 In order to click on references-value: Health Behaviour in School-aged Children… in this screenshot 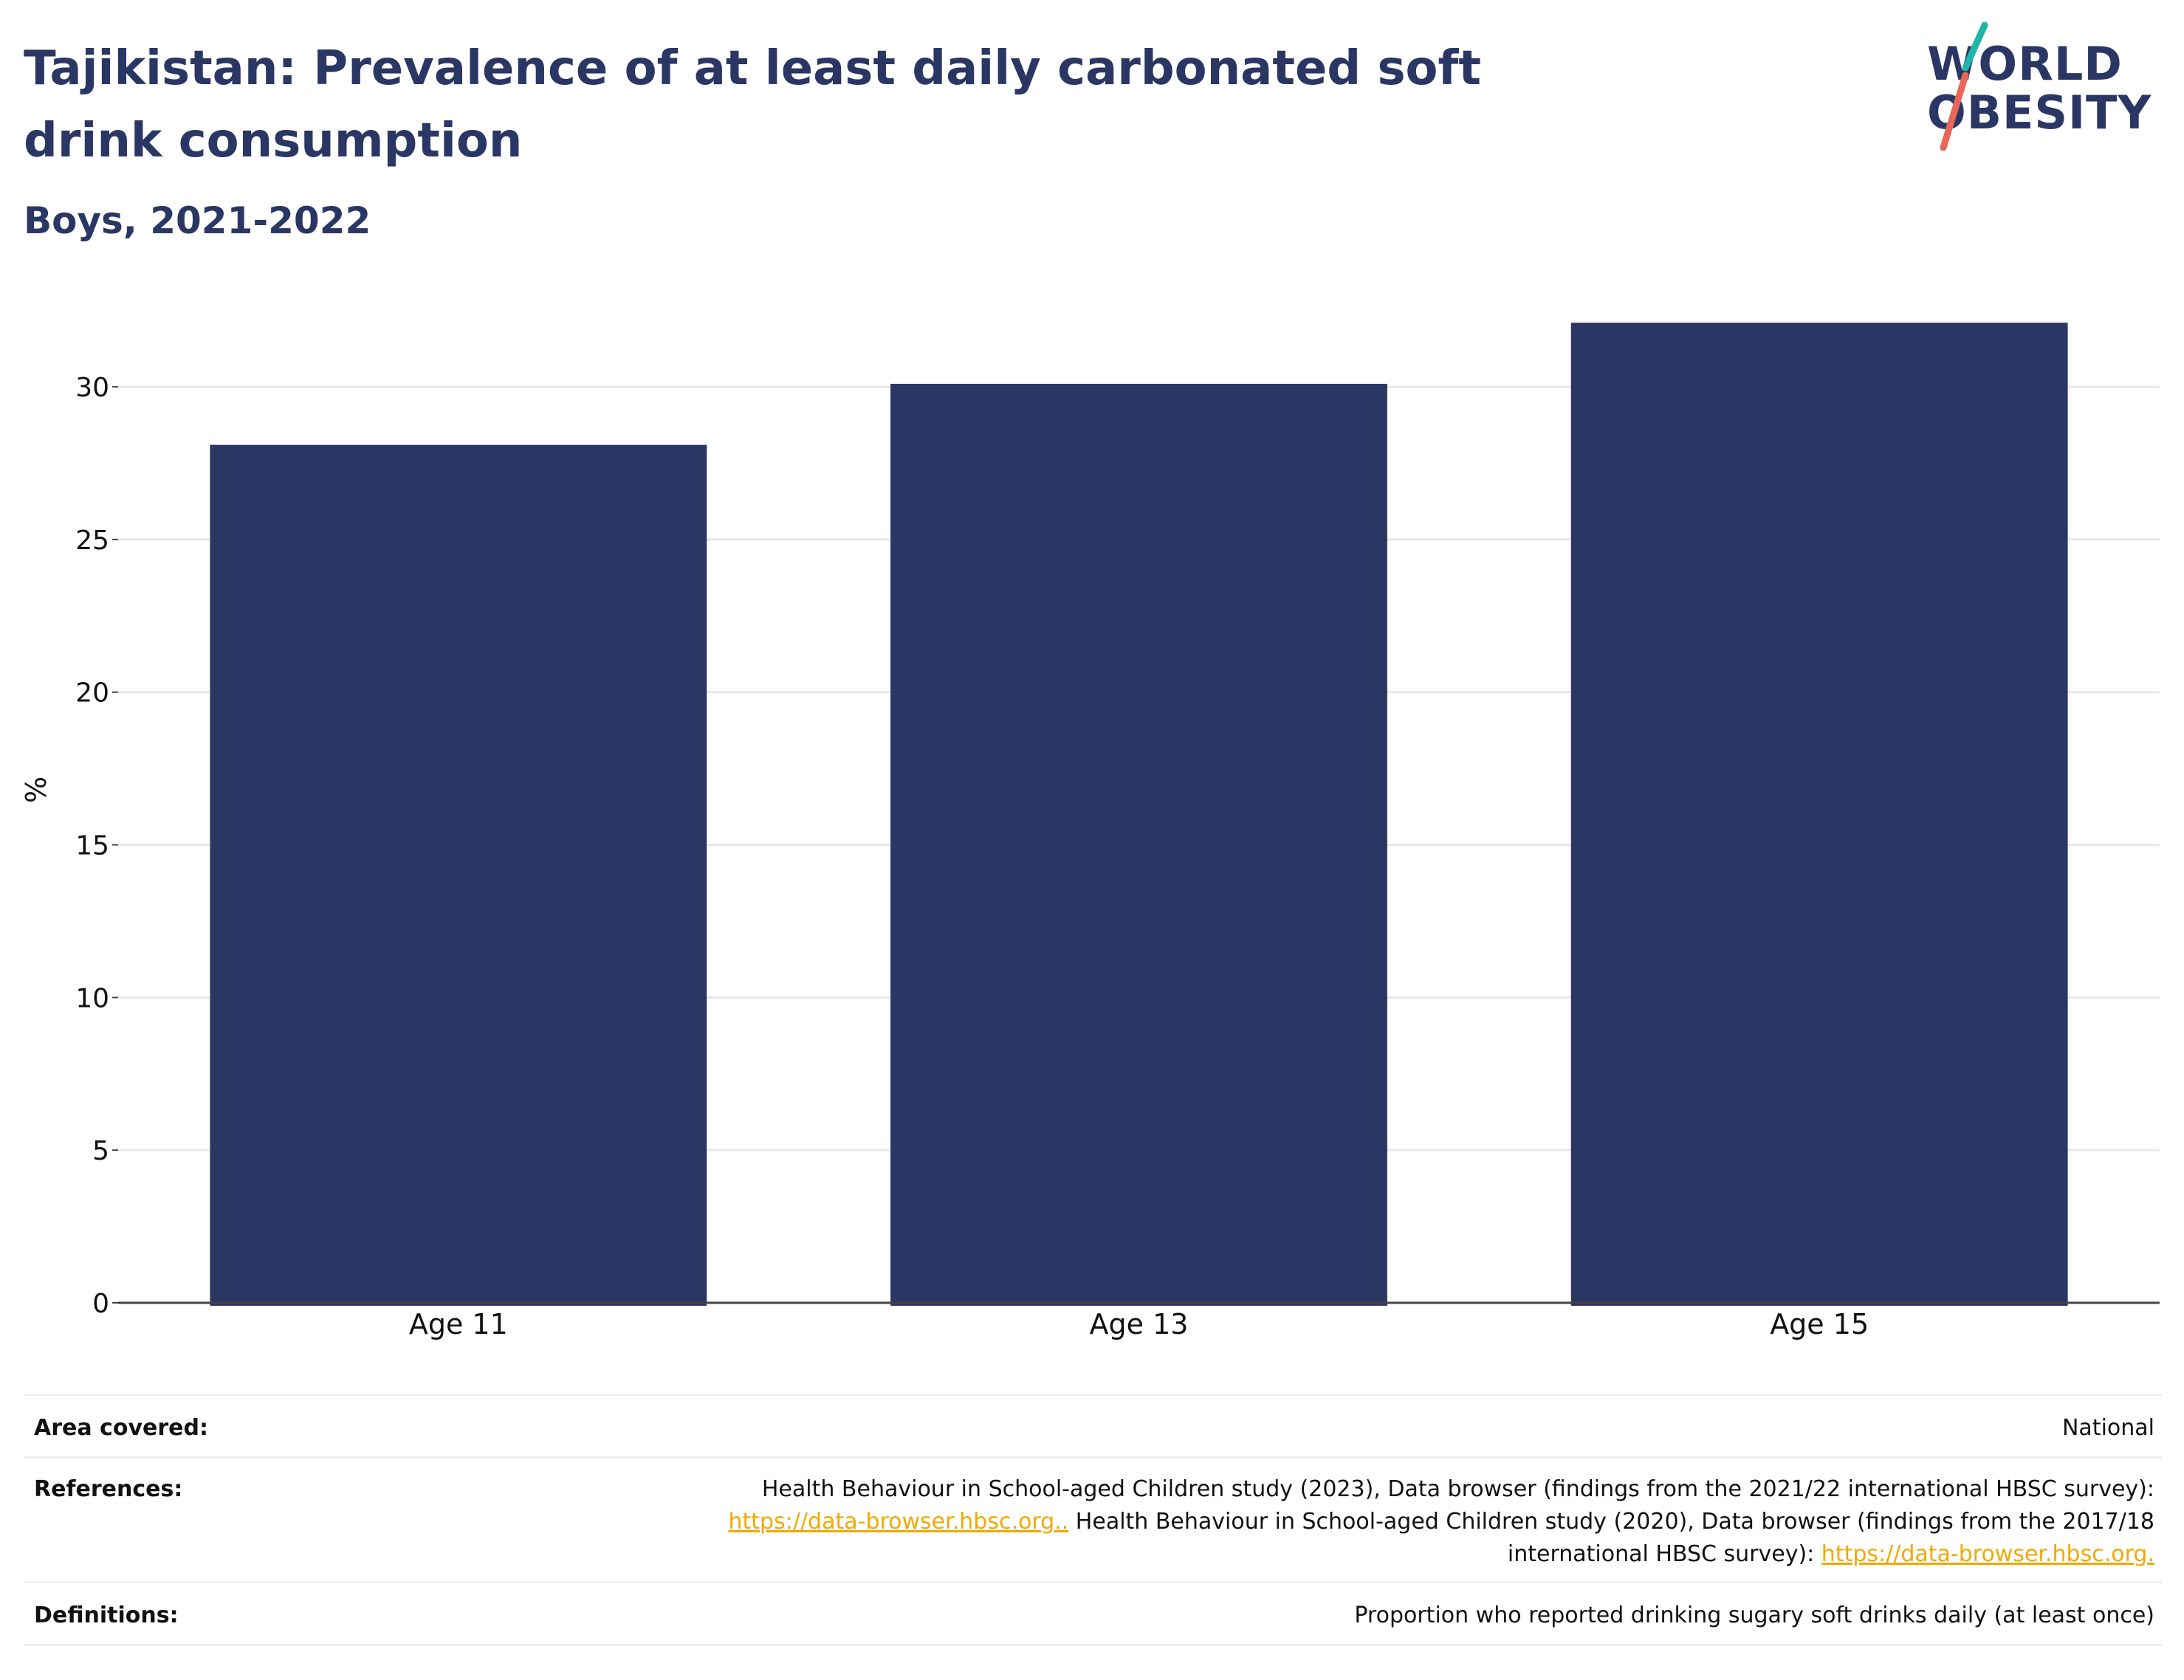, I will do `click(1446, 1522)`.